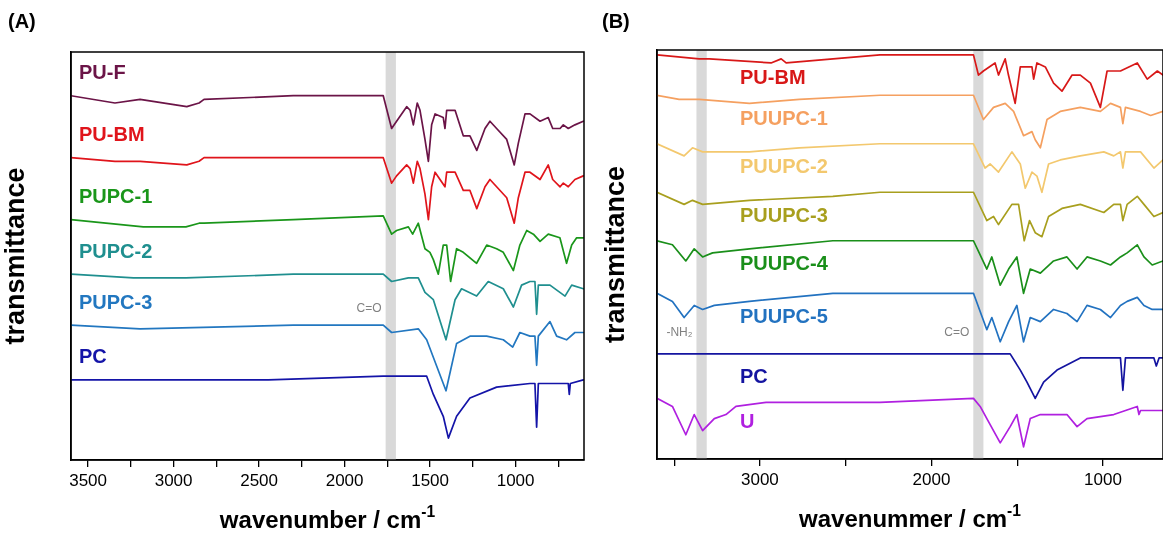  Describe the element at coordinates (784, 166) in the screenshot. I see `series-label: PUUPC-2` at that location.